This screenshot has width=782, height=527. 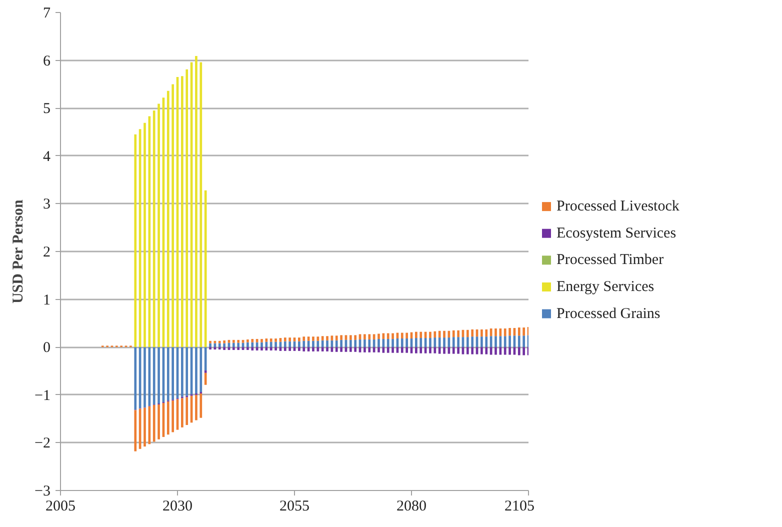 I want to click on y-tick-label: 5, so click(x=46, y=109).